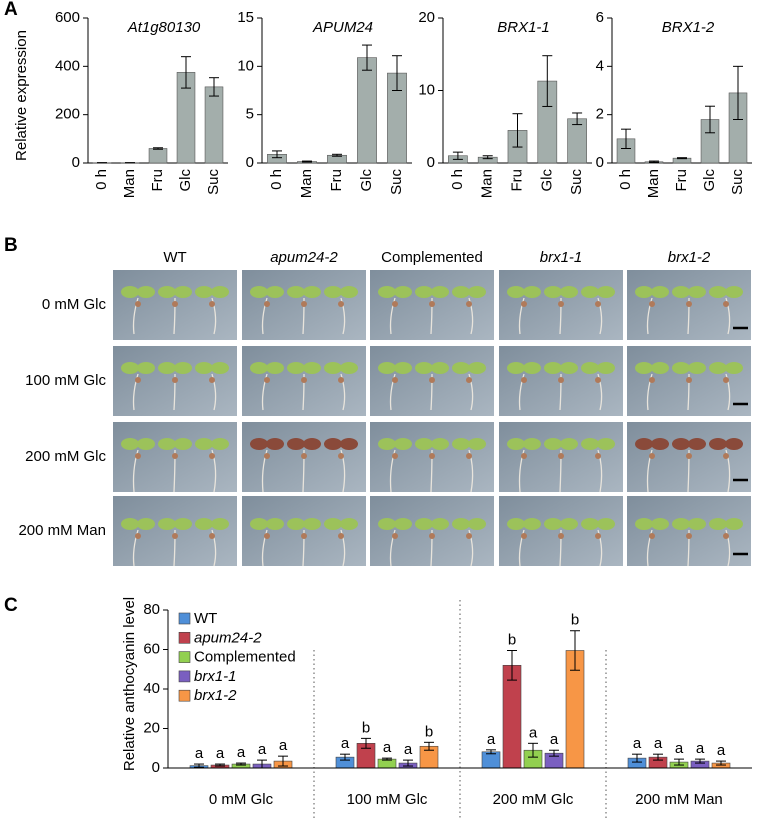 The height and width of the screenshot is (825, 758). What do you see at coordinates (21, 95) in the screenshot?
I see `y-axis-label: Relative expression` at bounding box center [21, 95].